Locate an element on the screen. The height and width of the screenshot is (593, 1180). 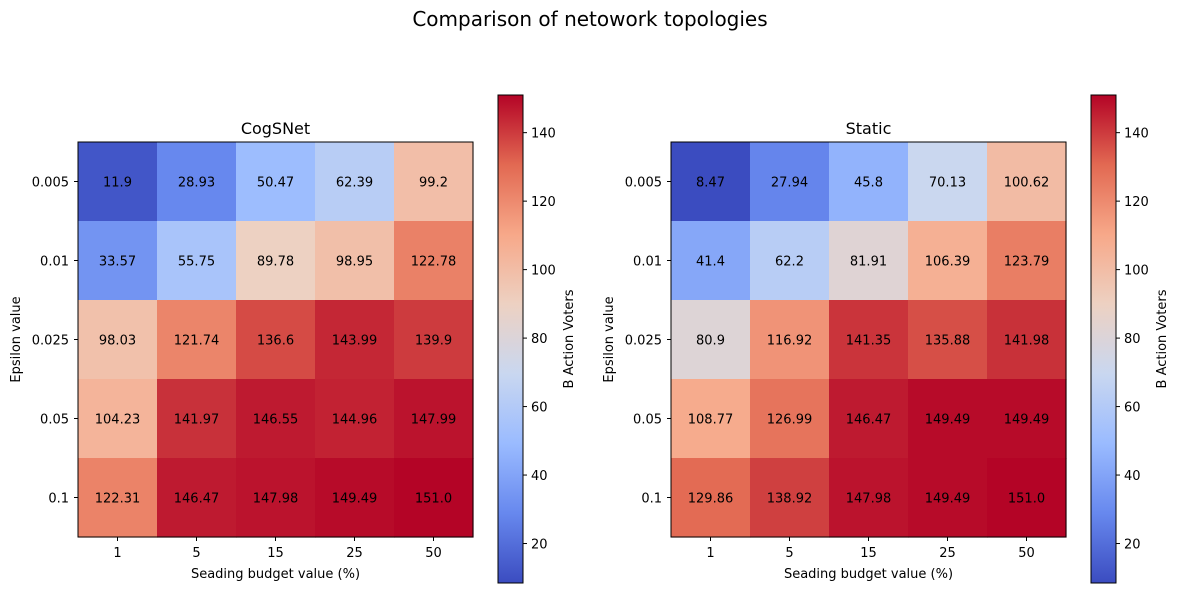
cell-value-label: 50.47 is located at coordinates (275, 183).